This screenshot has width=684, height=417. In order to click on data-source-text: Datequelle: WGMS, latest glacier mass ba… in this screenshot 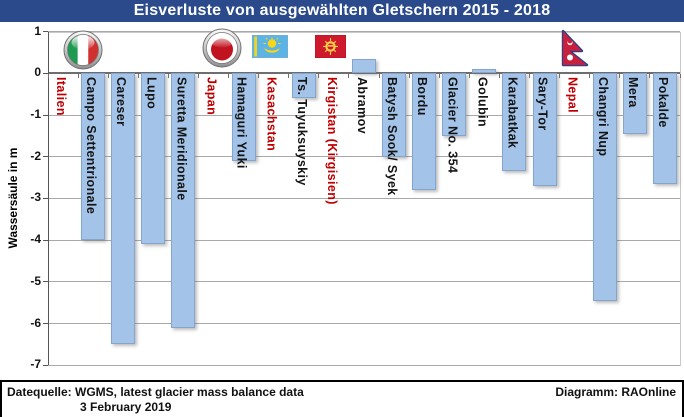, I will do `click(155, 392)`.